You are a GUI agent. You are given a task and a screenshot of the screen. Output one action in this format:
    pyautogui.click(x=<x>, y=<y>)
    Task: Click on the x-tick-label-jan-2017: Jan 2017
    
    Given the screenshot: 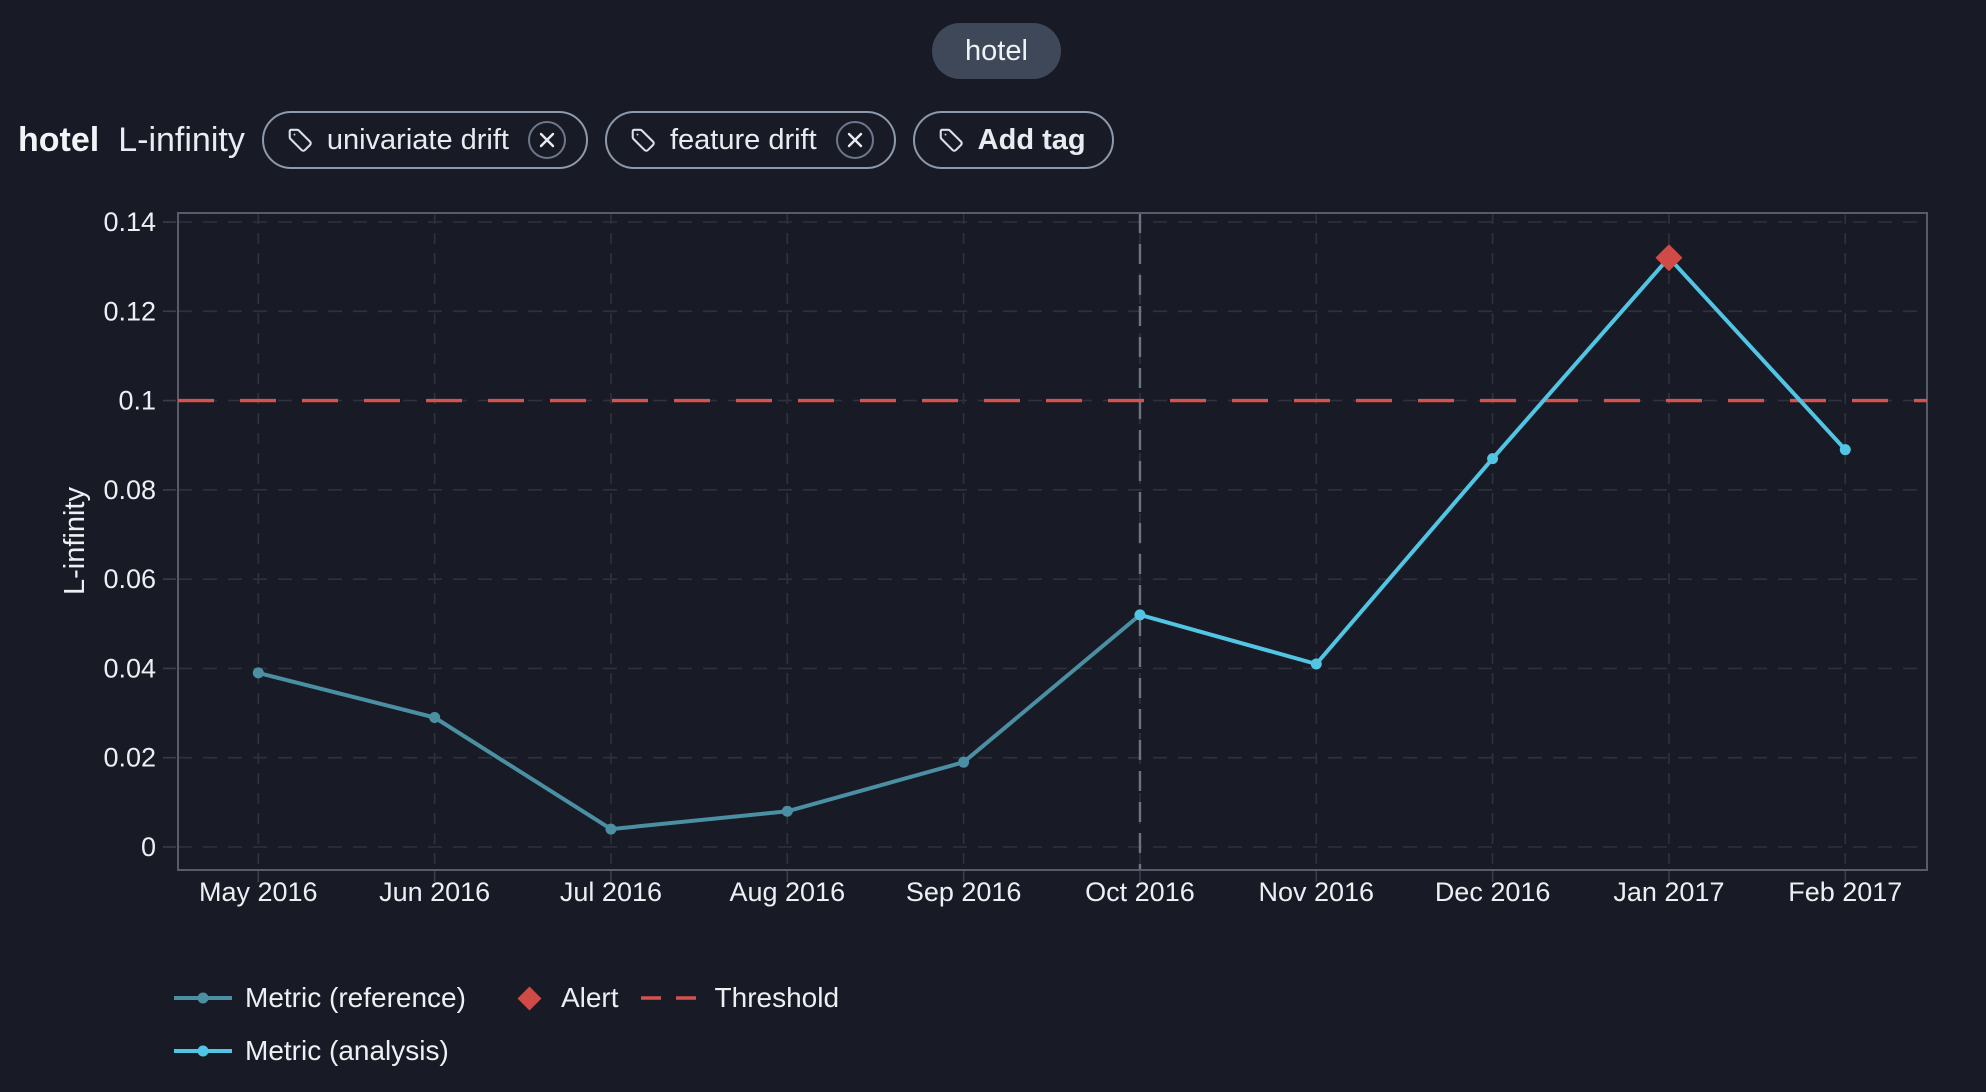 What is the action you would take?
    pyautogui.click(x=1668, y=892)
    